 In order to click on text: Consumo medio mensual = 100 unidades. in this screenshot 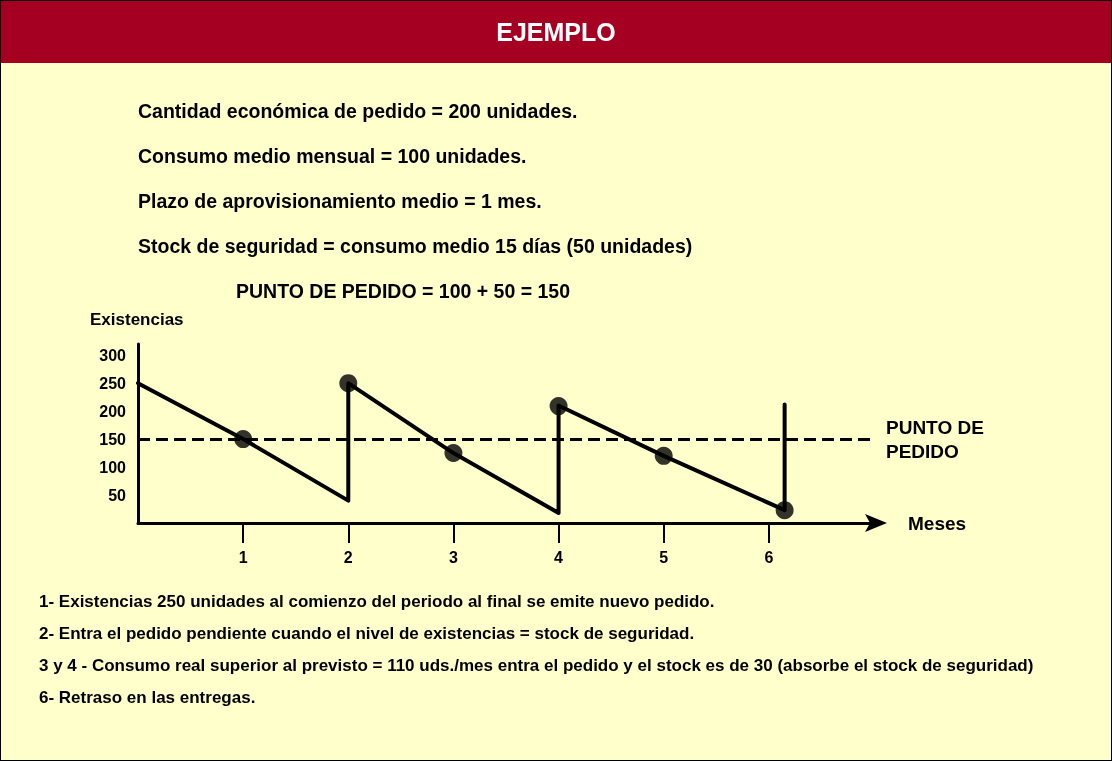, I will do `click(333, 156)`.